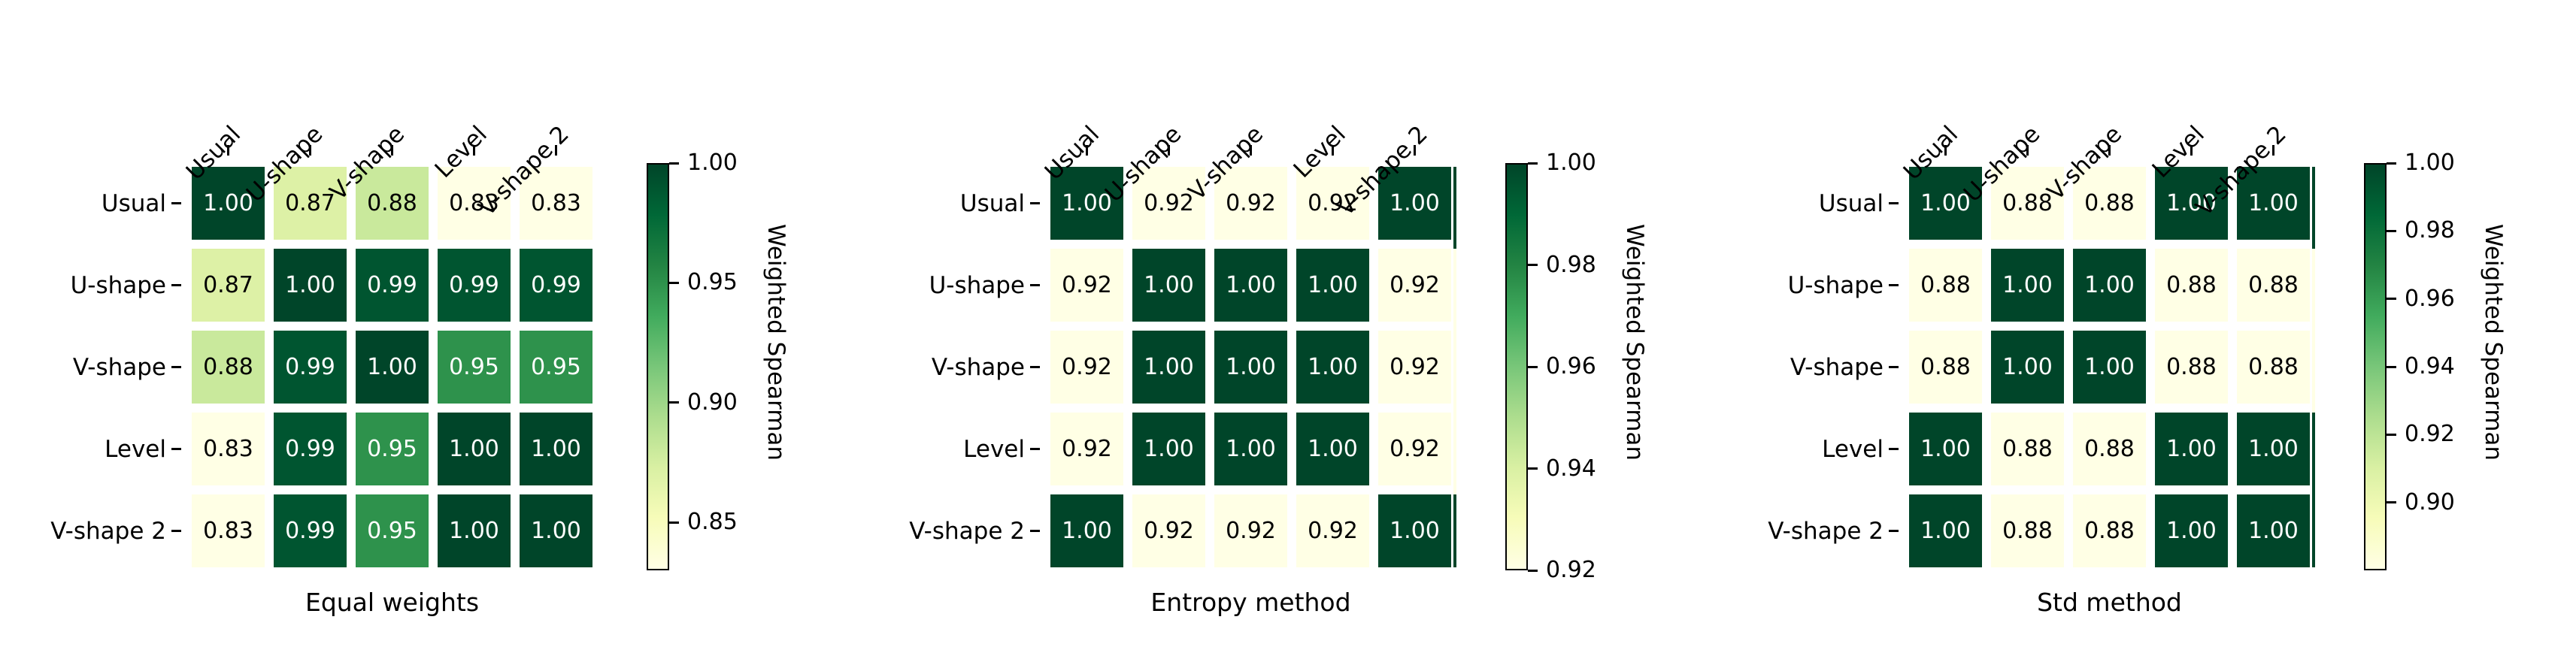 The image size is (2576, 653). What do you see at coordinates (967, 531) in the screenshot?
I see `y-axis-label: V-shape 2` at bounding box center [967, 531].